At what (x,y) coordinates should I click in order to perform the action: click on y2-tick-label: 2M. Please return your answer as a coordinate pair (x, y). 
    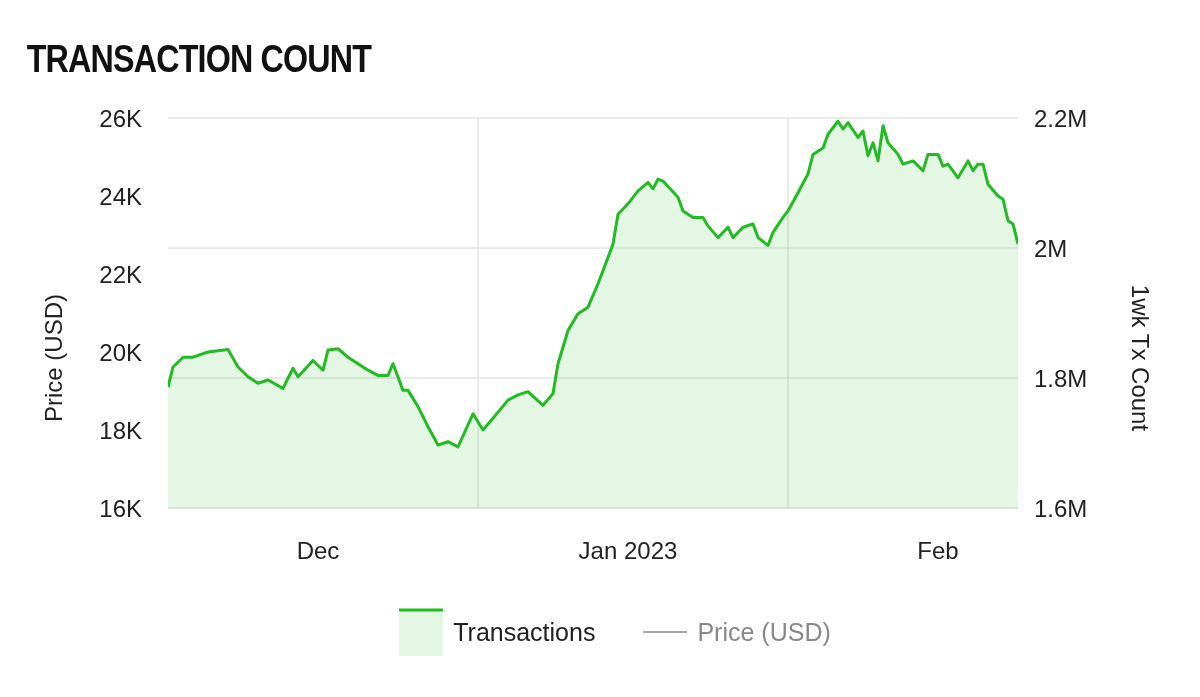
    Looking at the image, I should click on (1051, 248).